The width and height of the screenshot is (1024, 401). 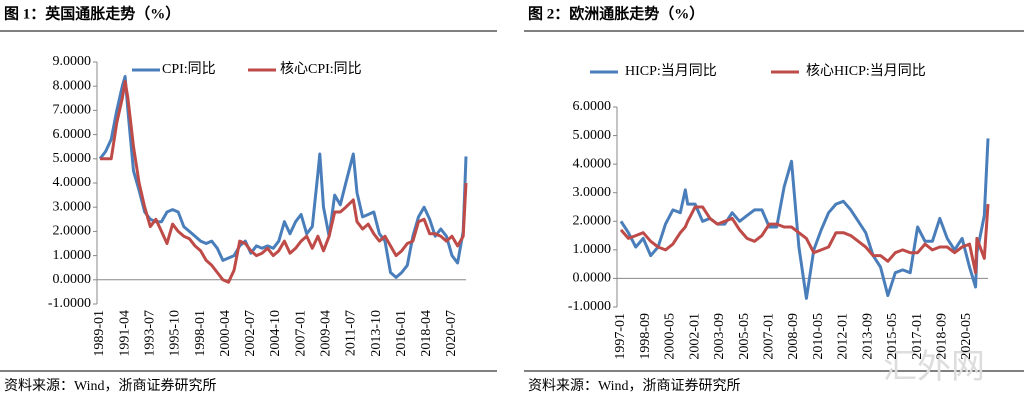 What do you see at coordinates (843, 336) in the screenshot?
I see `x-tick-label: 2012-01` at bounding box center [843, 336].